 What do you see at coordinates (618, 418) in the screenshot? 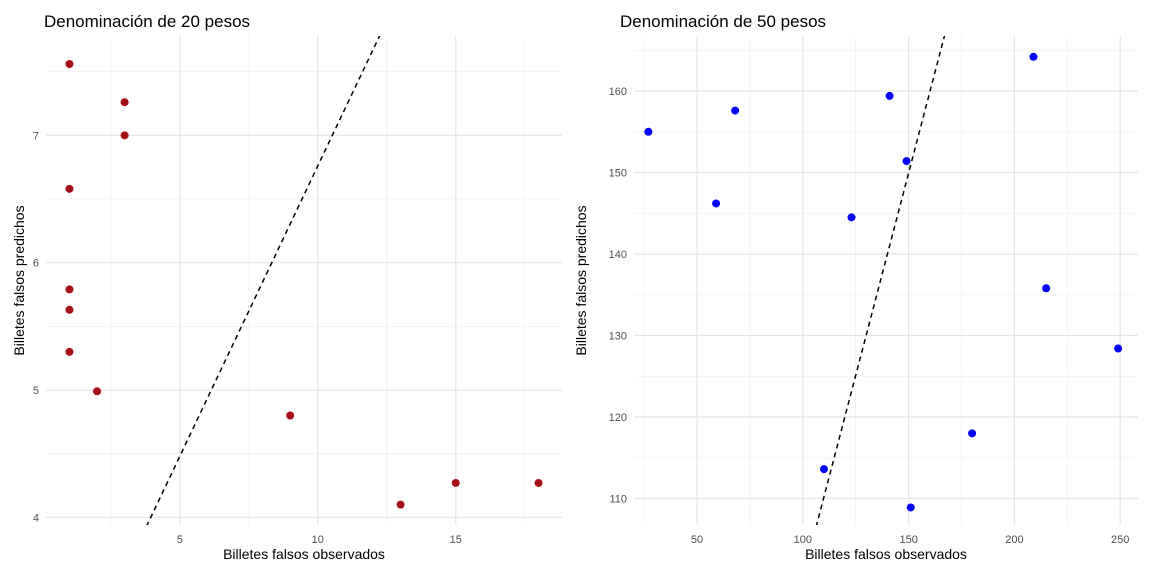
I see `y-tick-label: 120` at bounding box center [618, 418].